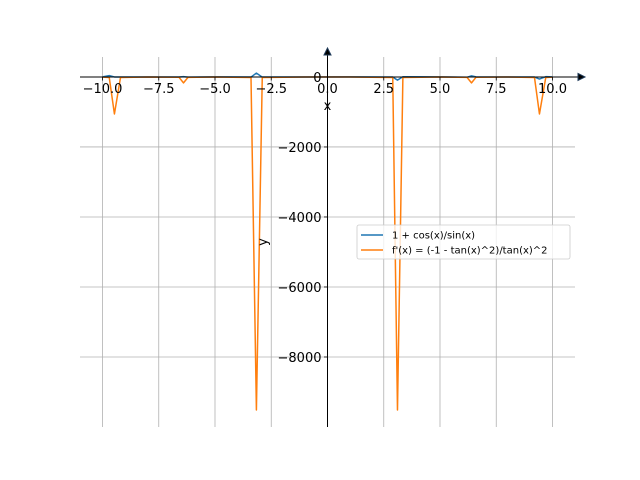 The width and height of the screenshot is (640, 480). Describe the element at coordinates (327, 51) in the screenshot. I see `y-arrow` at that location.